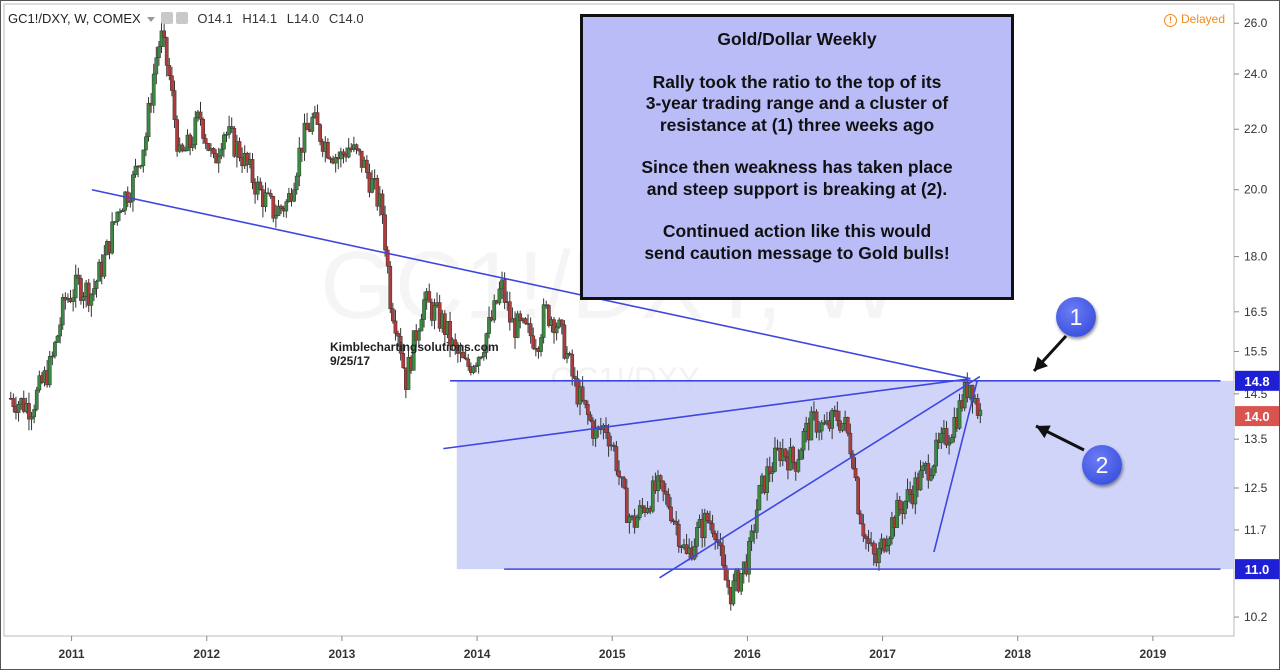 The width and height of the screenshot is (1280, 670). What do you see at coordinates (797, 252) in the screenshot?
I see `annotation-line: send caution message to Gold bulls!` at bounding box center [797, 252].